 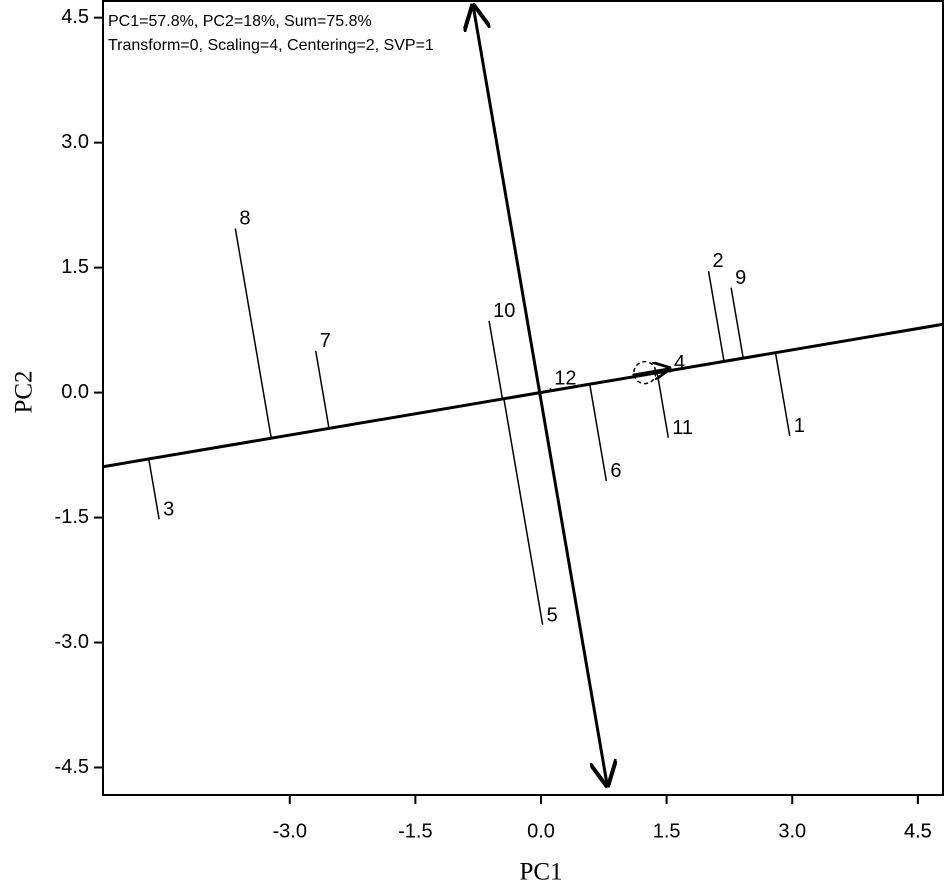 What do you see at coordinates (541, 831) in the screenshot?
I see `x-tick-label: 0.0` at bounding box center [541, 831].